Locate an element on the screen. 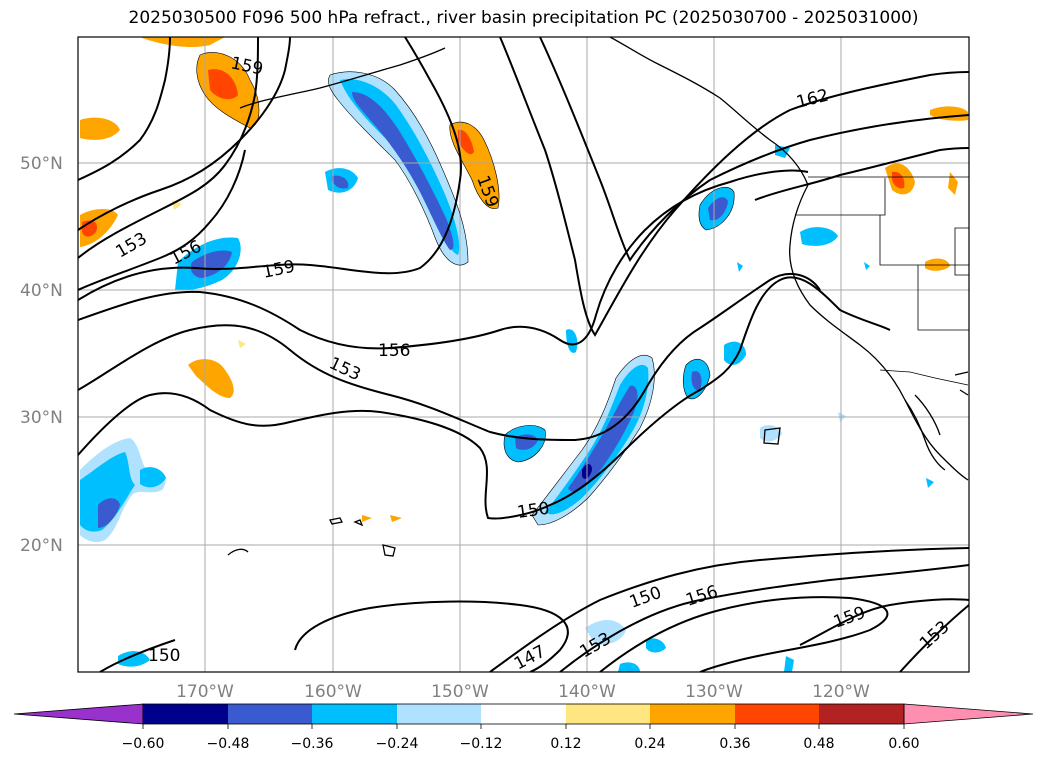  contour-159-east is located at coordinates (754, 149).